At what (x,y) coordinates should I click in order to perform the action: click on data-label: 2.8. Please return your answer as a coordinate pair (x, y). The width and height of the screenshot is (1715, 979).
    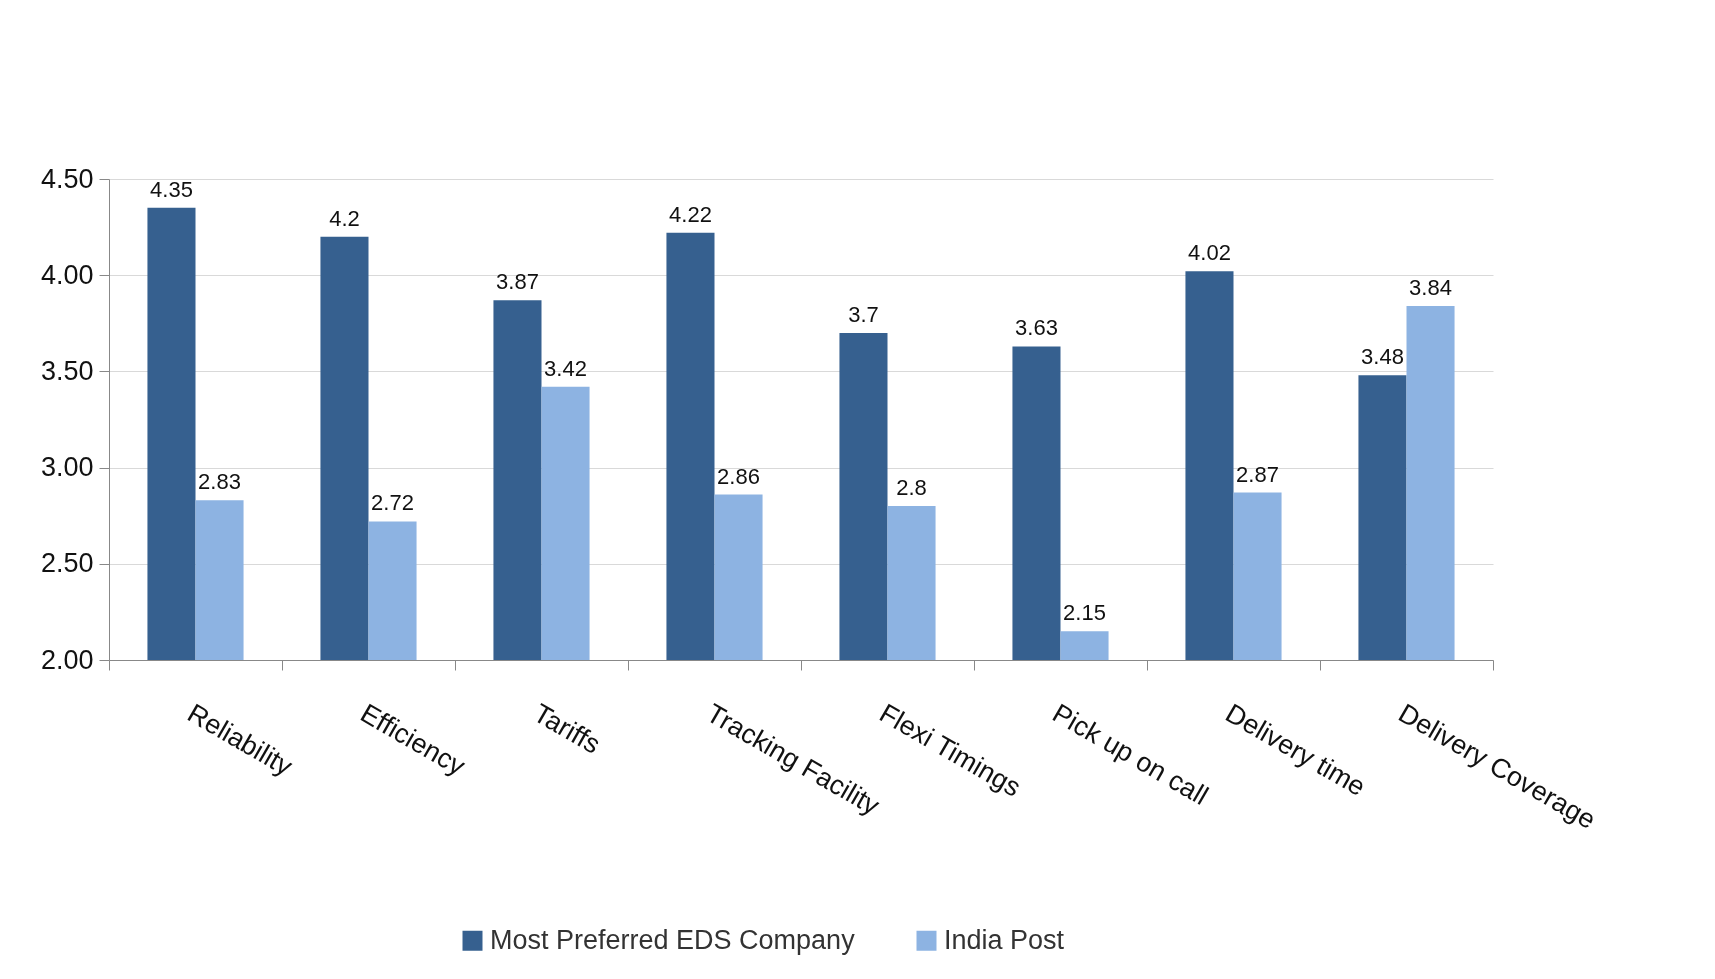
    Looking at the image, I should click on (911, 488).